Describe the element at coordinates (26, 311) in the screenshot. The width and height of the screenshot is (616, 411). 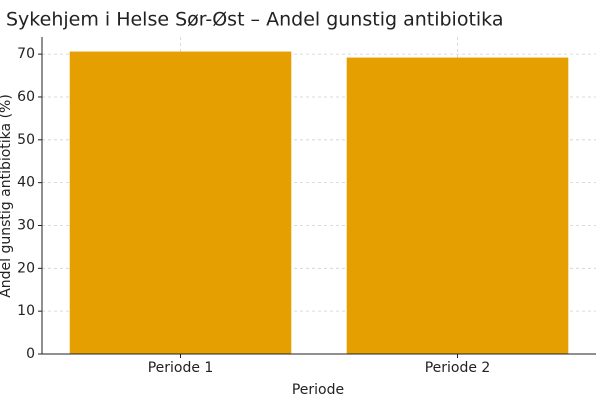
I see `y-tick-label: 10` at that location.